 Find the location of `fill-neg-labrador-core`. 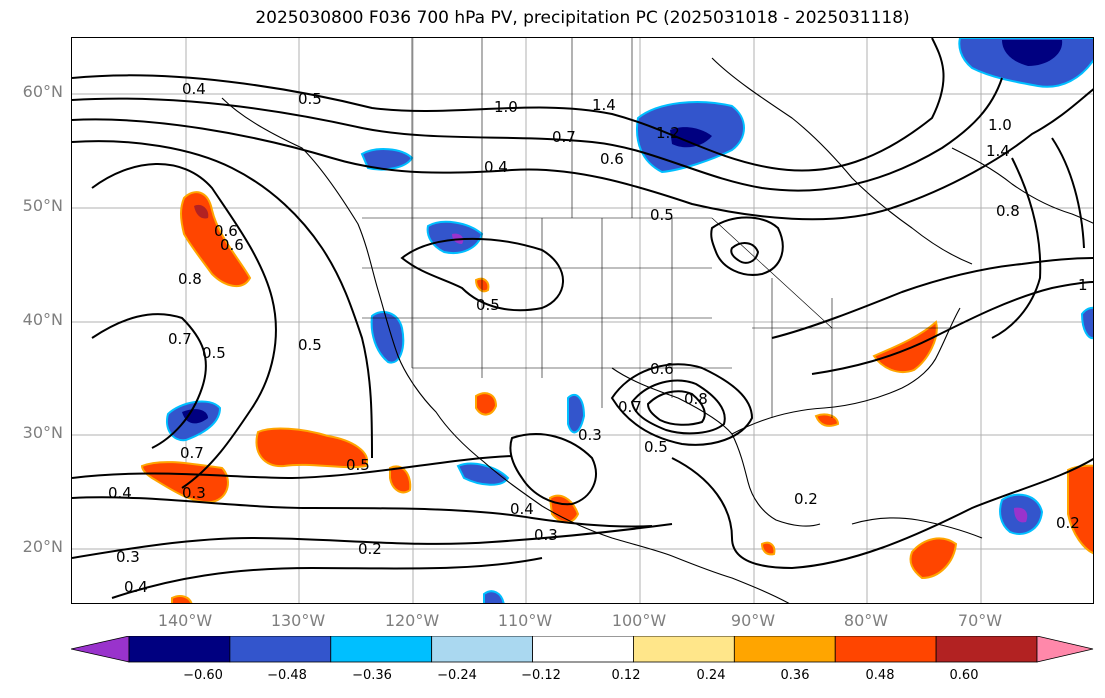

fill-neg-labrador-core is located at coordinates (1032, 53).